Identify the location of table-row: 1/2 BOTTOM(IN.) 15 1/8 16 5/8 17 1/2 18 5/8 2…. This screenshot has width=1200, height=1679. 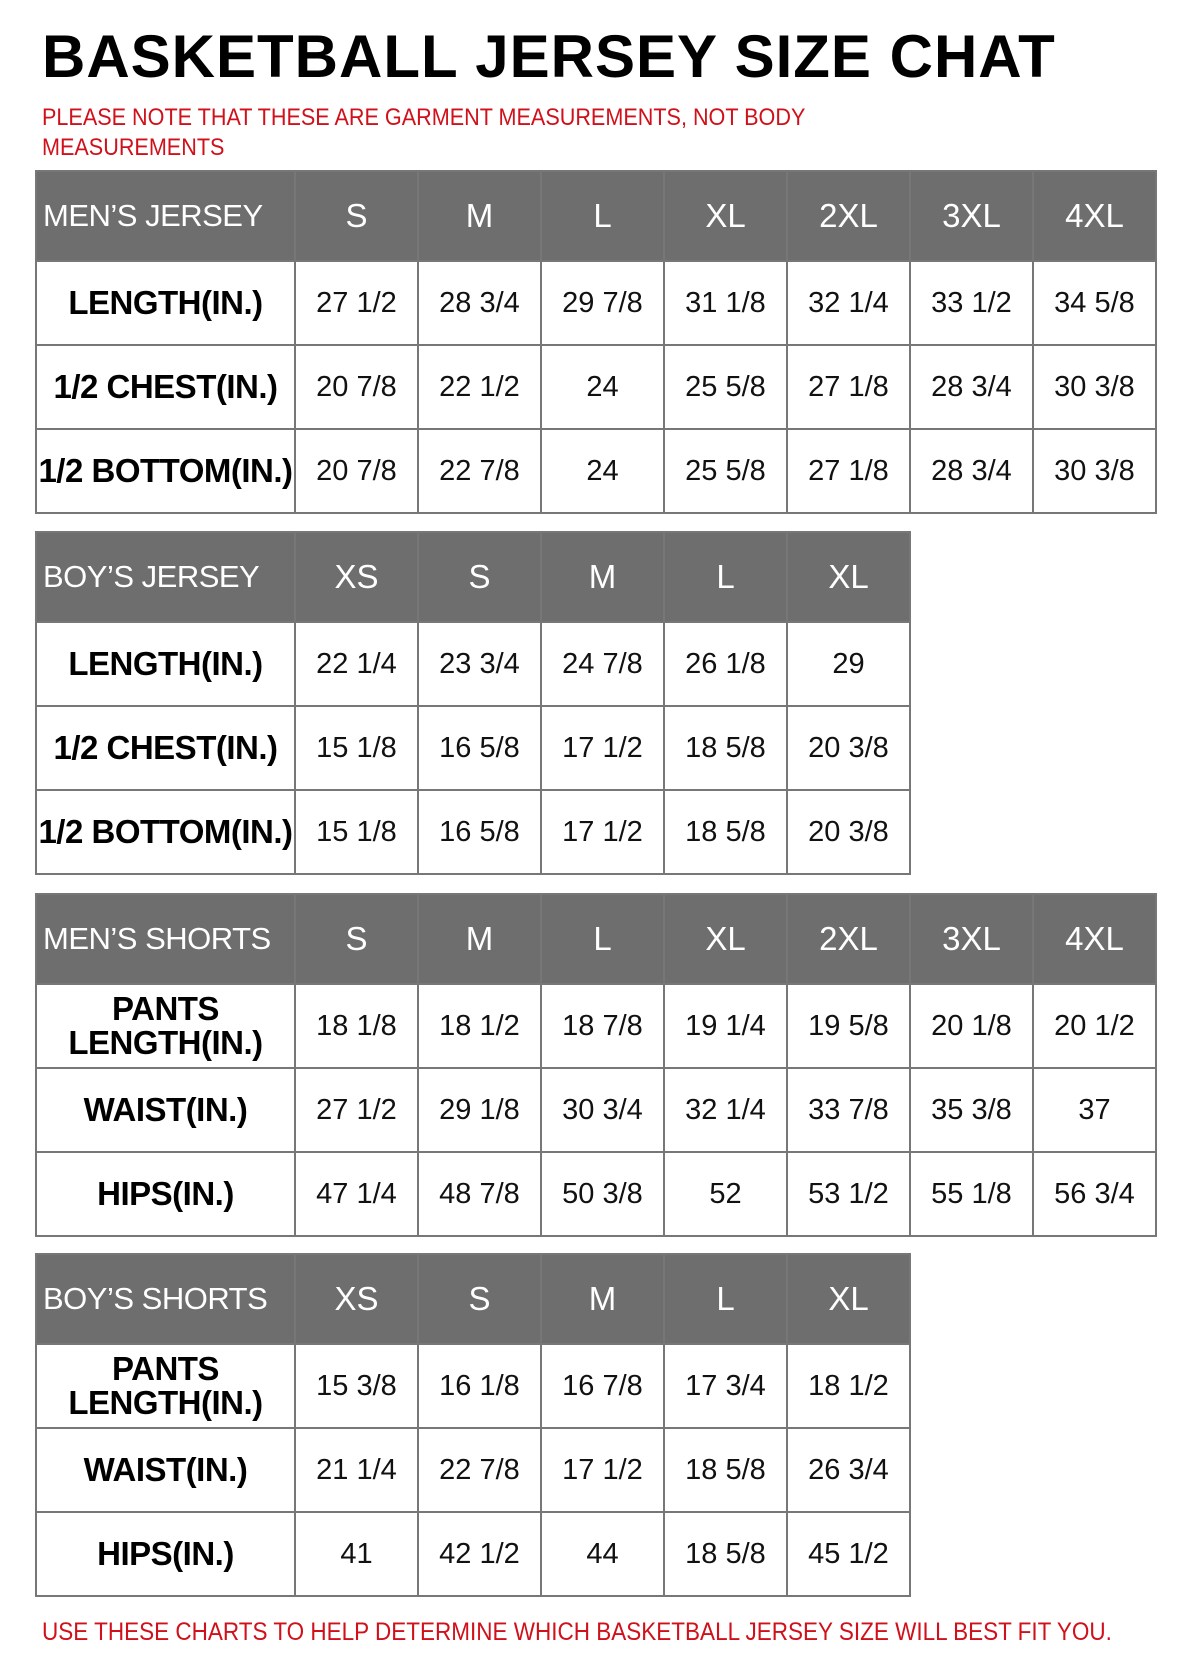
(473, 832).